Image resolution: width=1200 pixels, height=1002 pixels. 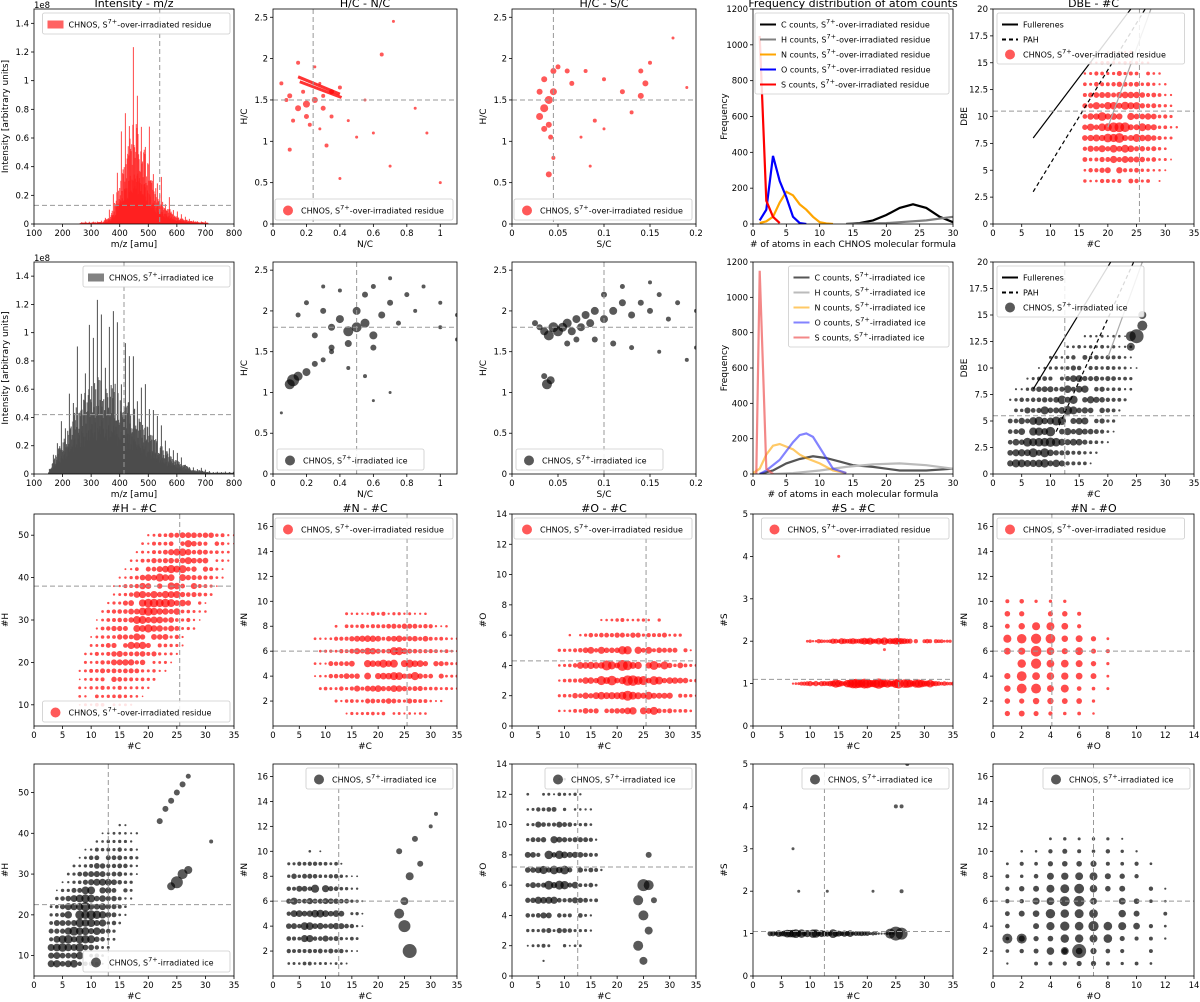 What do you see at coordinates (745, 515) in the screenshot?
I see `y-tick-label: 5` at bounding box center [745, 515].